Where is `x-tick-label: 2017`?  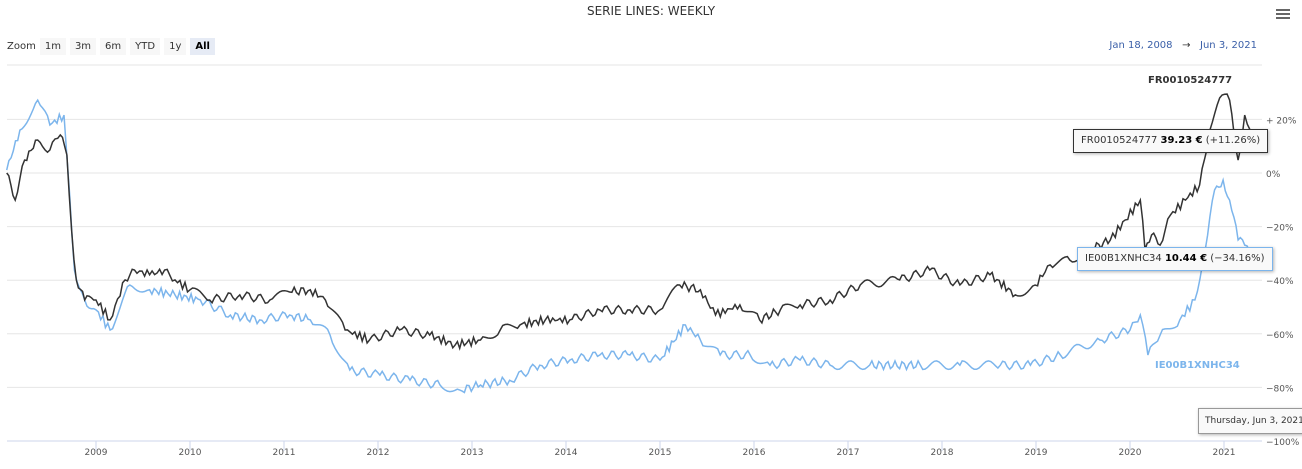 x-tick-label: 2017 is located at coordinates (848, 453).